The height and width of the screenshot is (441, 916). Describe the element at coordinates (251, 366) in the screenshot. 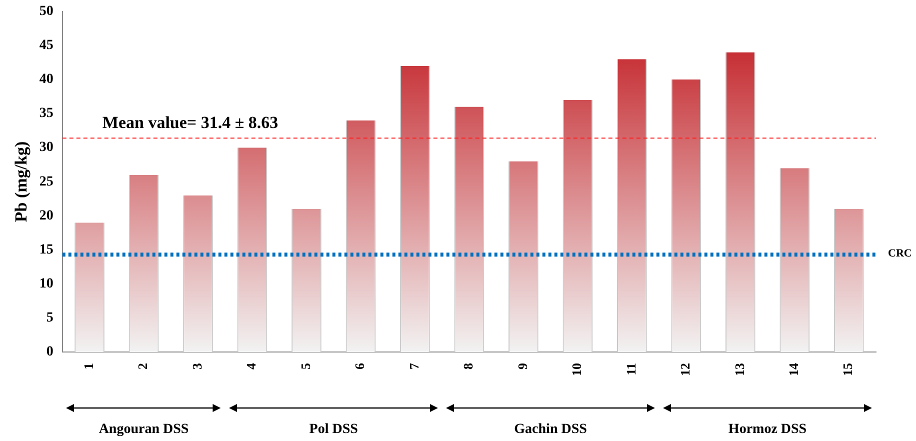

I see `x-tick-label: 4` at that location.